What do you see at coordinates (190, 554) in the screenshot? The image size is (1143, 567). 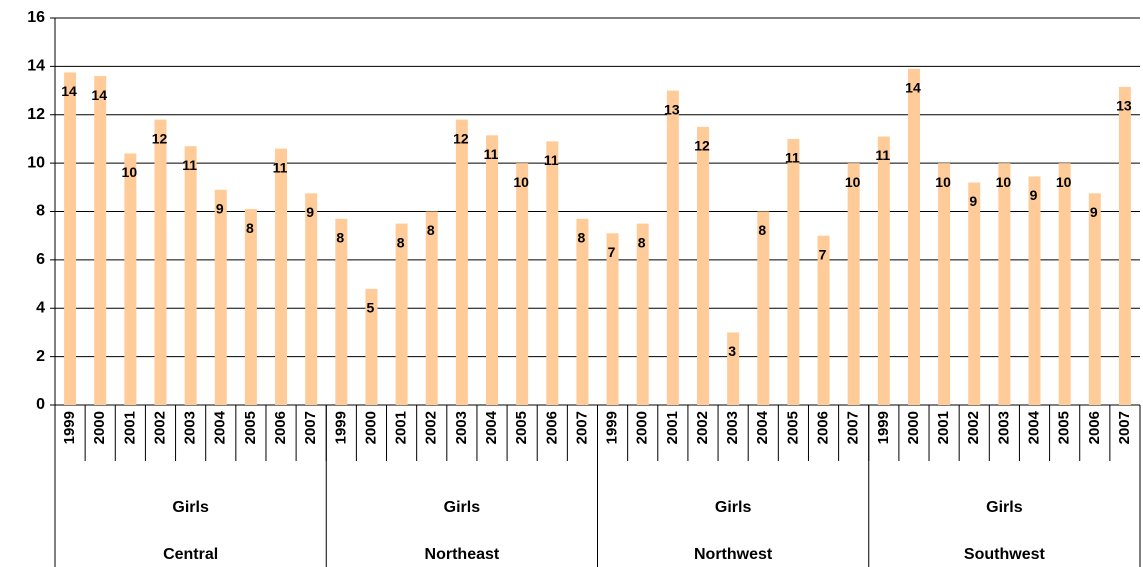 I see `group-label: Central` at bounding box center [190, 554].